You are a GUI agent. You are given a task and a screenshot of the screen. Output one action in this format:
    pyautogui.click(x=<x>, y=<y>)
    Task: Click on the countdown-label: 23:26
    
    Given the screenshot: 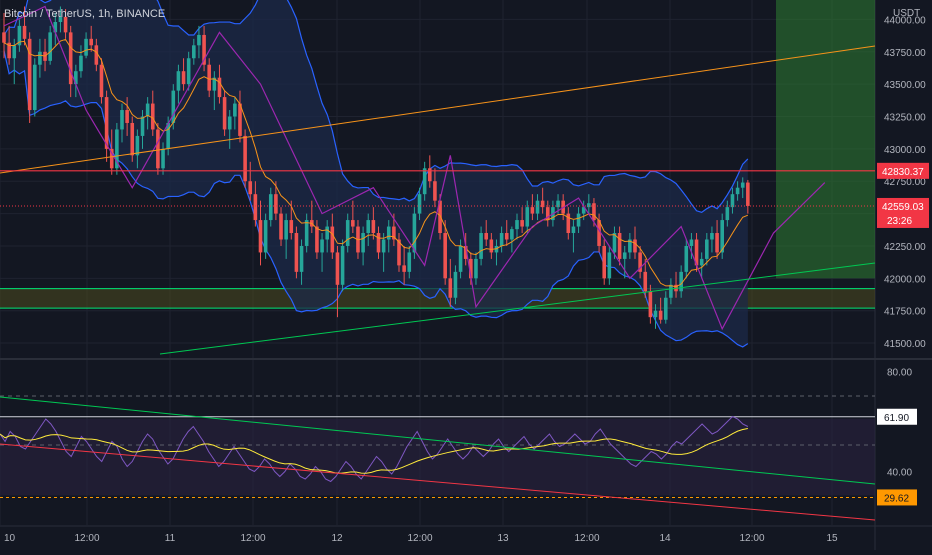 What is the action you would take?
    pyautogui.click(x=899, y=221)
    